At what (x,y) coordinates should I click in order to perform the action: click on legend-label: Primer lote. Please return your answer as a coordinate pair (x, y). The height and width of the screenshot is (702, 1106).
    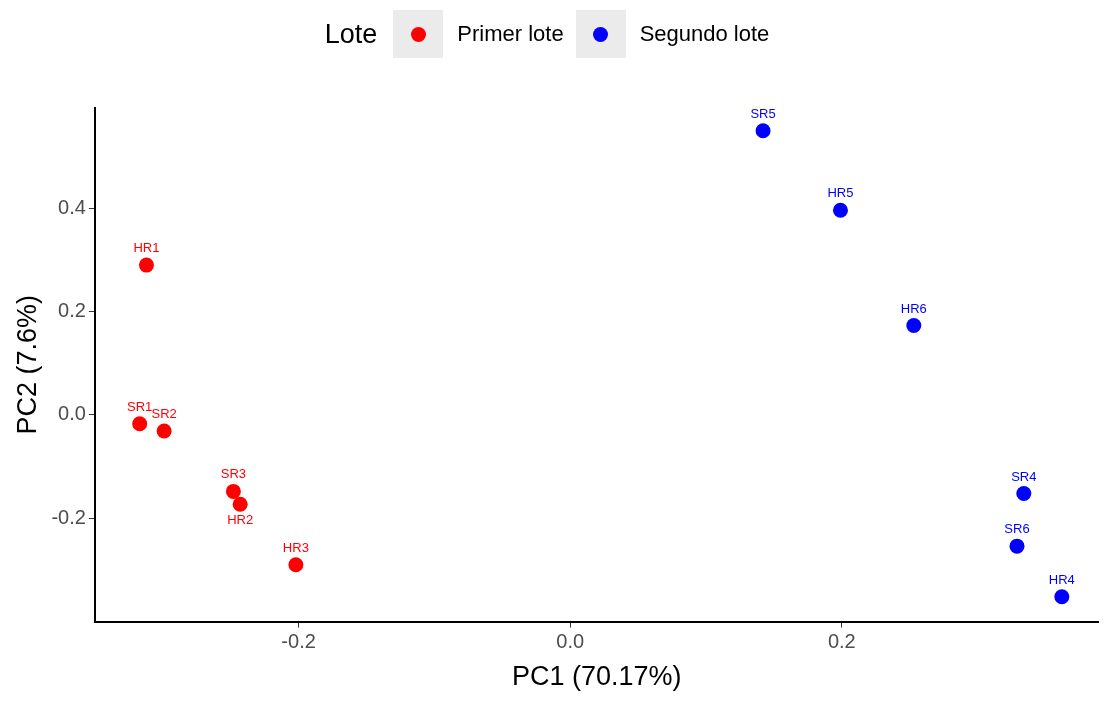
    Looking at the image, I should click on (510, 34).